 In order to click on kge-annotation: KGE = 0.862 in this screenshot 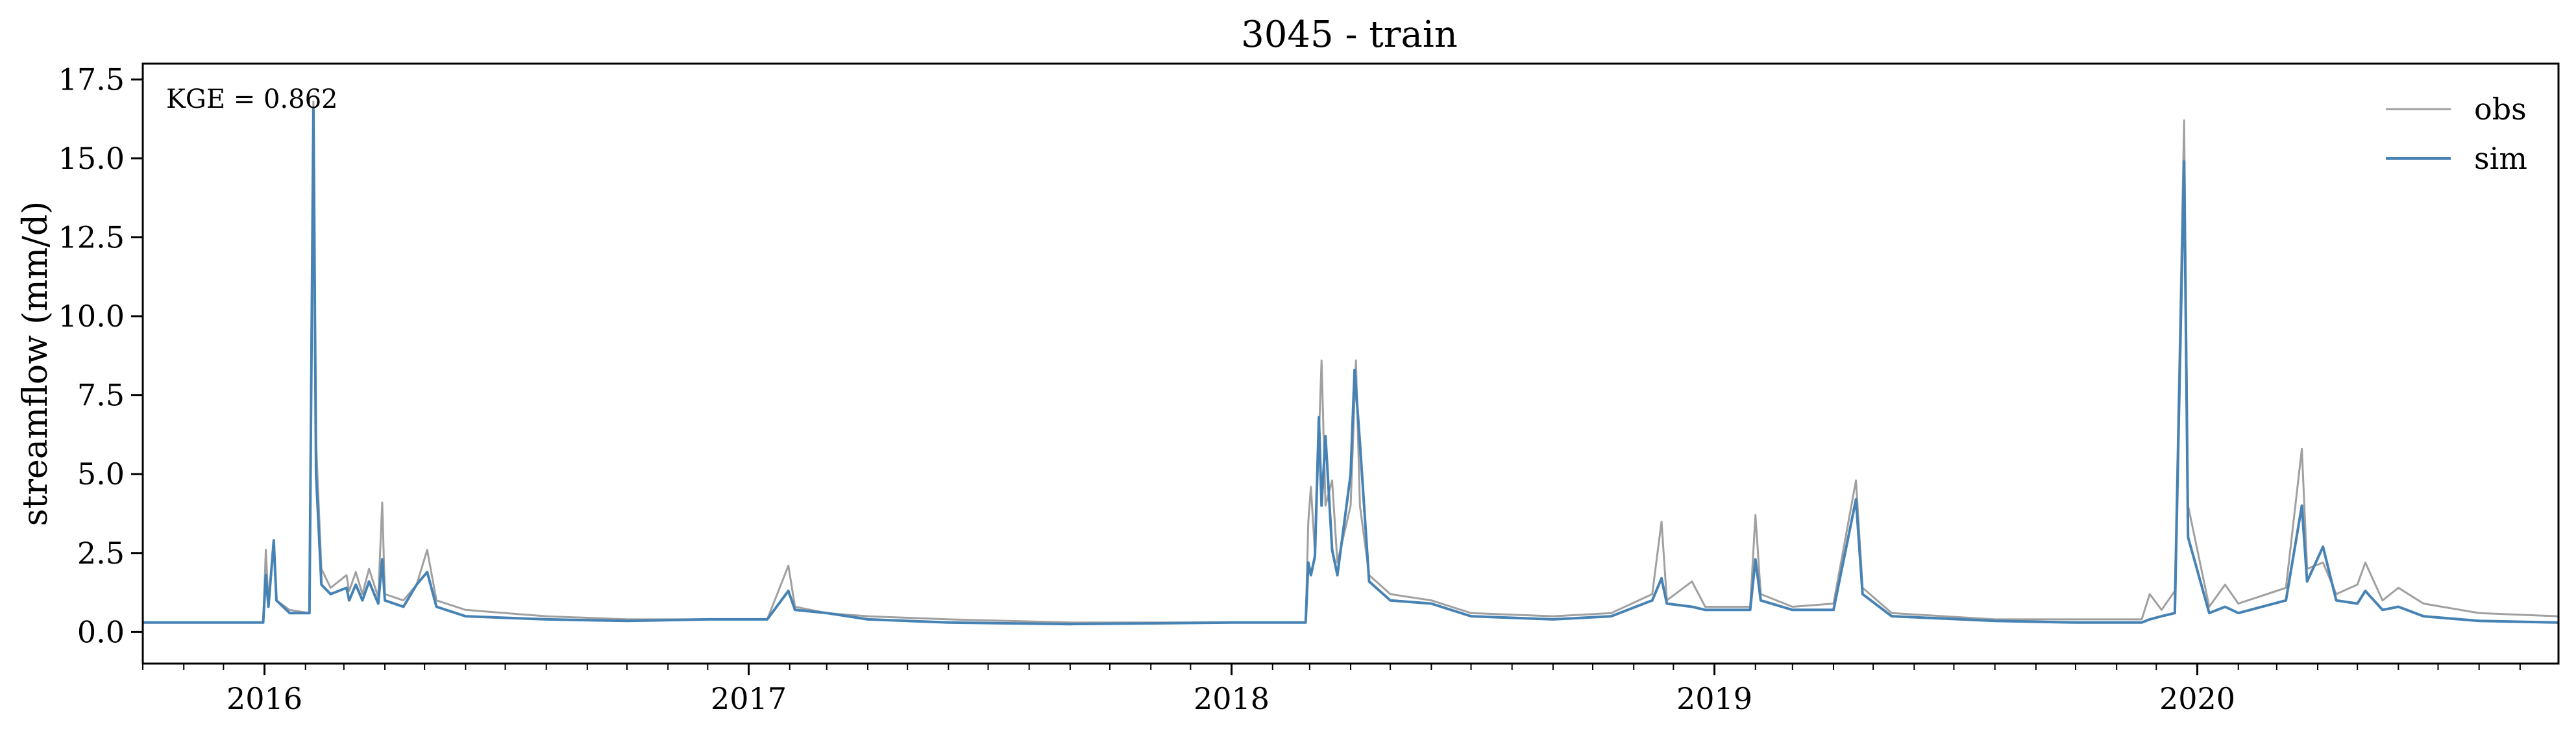, I will do `click(252, 99)`.